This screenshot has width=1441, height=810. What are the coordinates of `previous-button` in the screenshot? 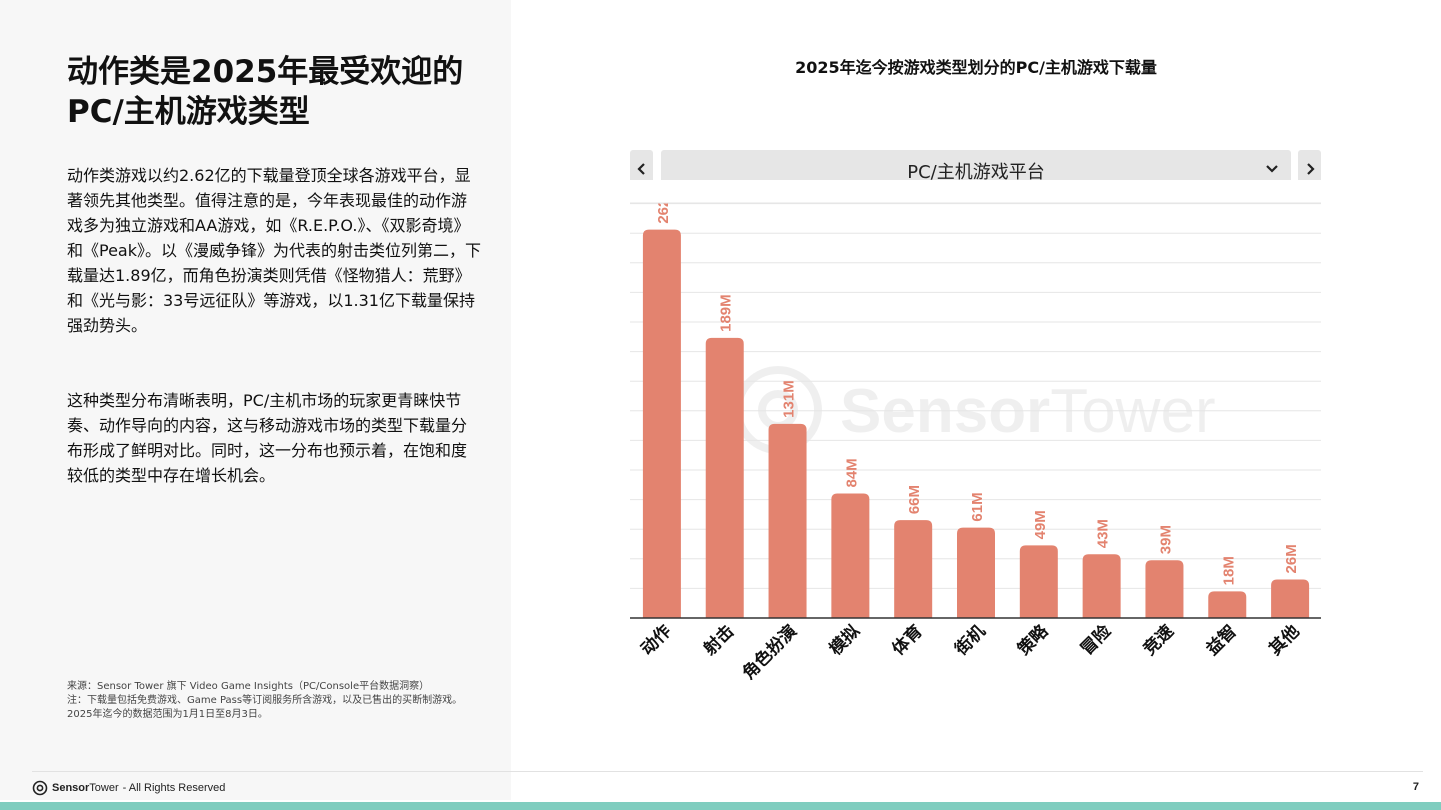 It's located at (641, 168).